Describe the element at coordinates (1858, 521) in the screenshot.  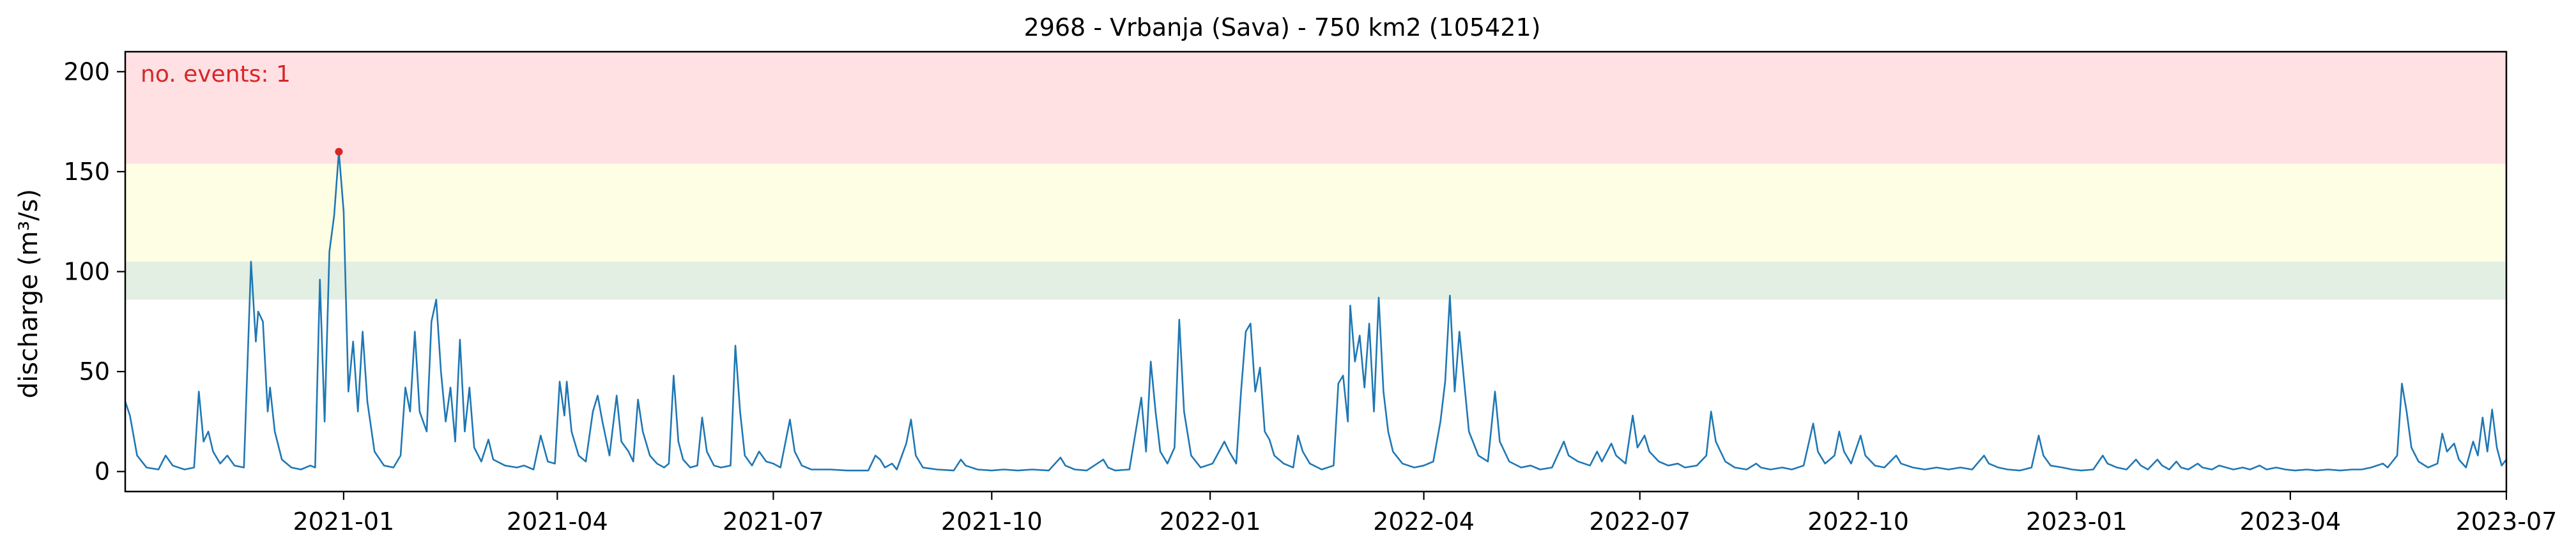
I see `x-tick-label: 2022-10` at that location.